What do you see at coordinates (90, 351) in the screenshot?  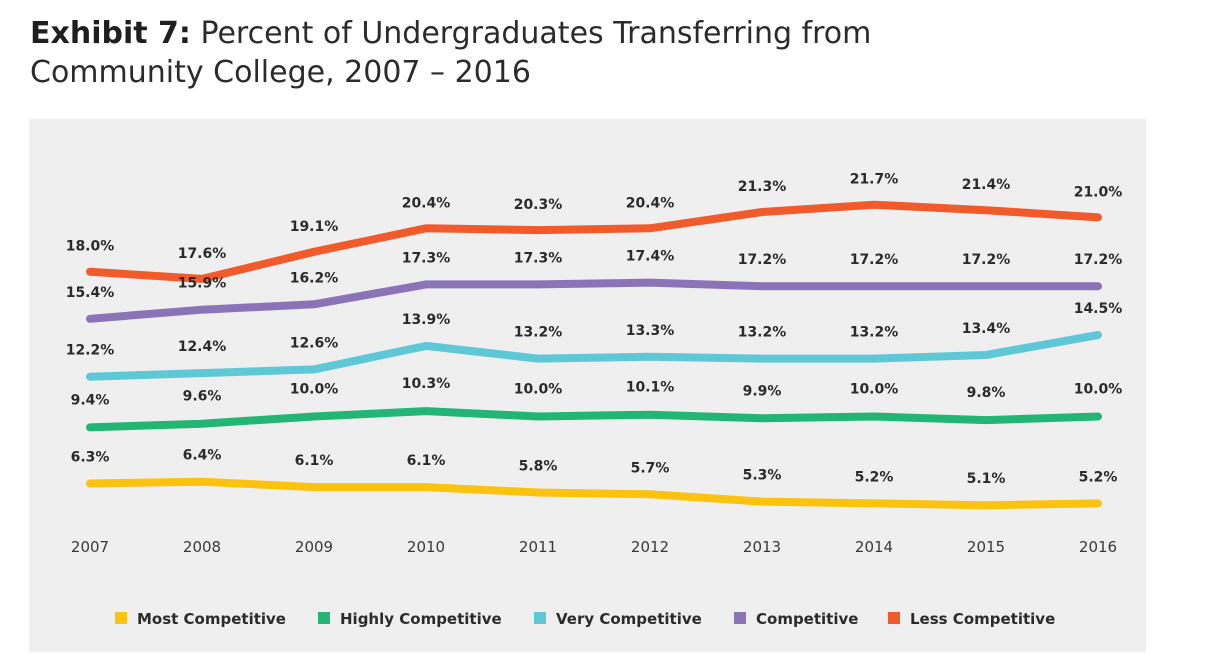 I see `data-label-very-competitive-2007: 12.2%` at bounding box center [90, 351].